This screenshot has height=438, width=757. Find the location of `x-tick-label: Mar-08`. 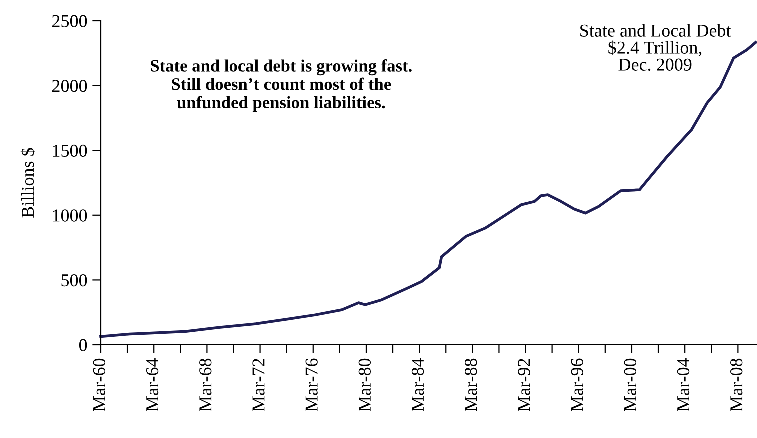

x-tick-label: Mar-08 is located at coordinates (736, 385).